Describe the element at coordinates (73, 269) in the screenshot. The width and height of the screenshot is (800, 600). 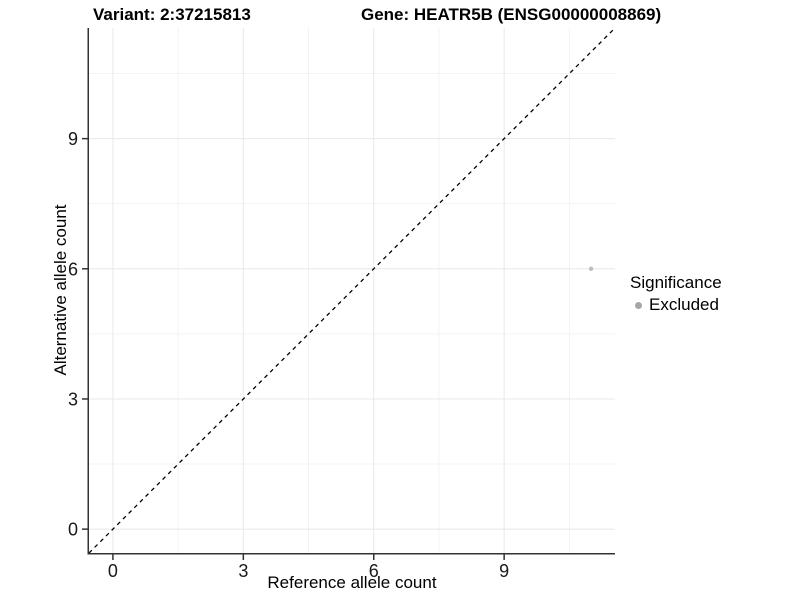
I see `y-tick-label: 6` at that location.